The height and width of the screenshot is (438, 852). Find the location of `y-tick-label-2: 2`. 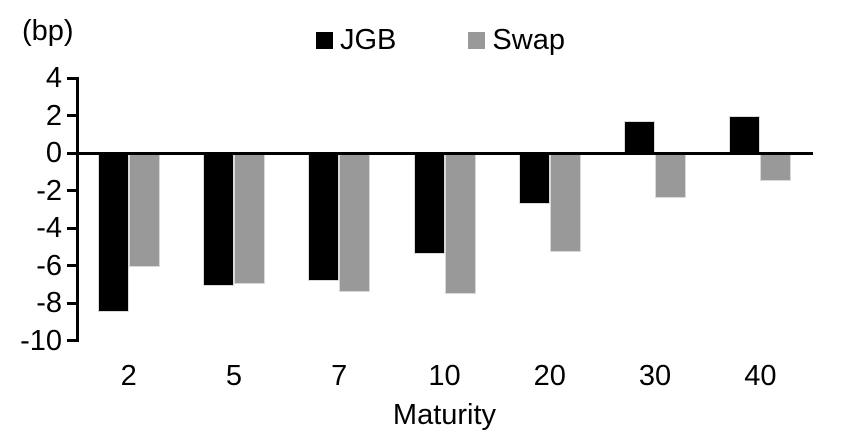

y-tick-label-2: 2 is located at coordinates (53, 115).